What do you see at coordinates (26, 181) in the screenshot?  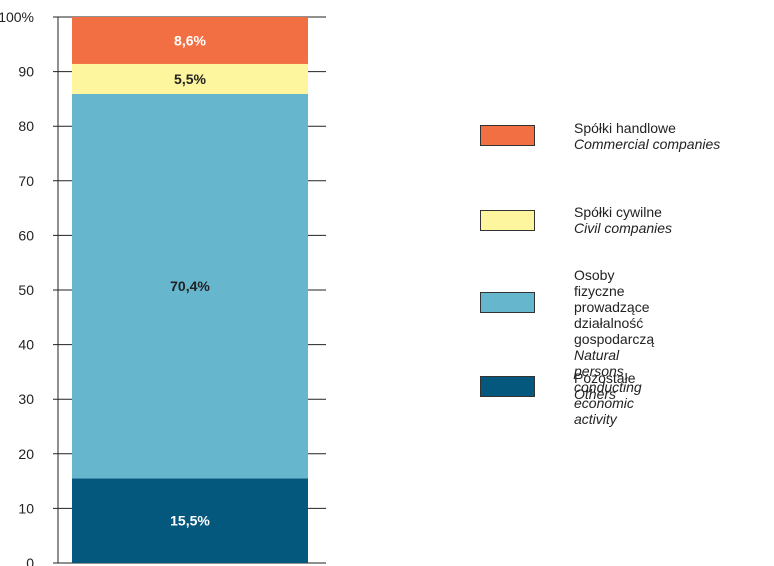 I see `y-tick-label: 70` at bounding box center [26, 181].